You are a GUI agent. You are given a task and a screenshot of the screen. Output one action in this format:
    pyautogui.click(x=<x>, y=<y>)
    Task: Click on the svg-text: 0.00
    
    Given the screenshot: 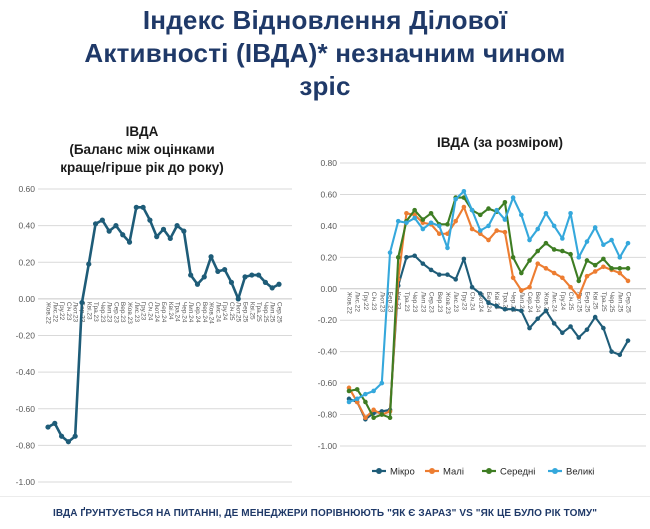 What is the action you would take?
    pyautogui.click(x=26, y=299)
    